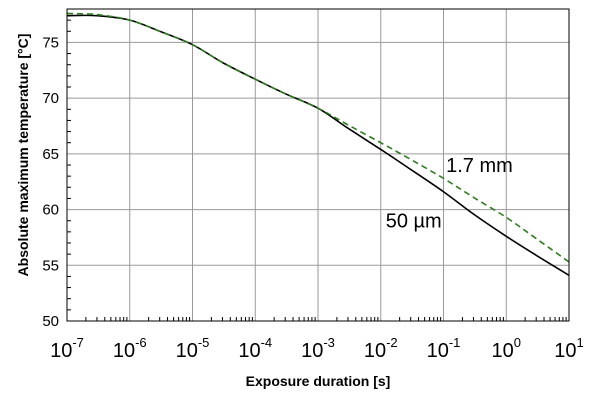 The height and width of the screenshot is (394, 592). I want to click on y-axis-title: Absolute maximum temperature [°C], so click(23, 155).